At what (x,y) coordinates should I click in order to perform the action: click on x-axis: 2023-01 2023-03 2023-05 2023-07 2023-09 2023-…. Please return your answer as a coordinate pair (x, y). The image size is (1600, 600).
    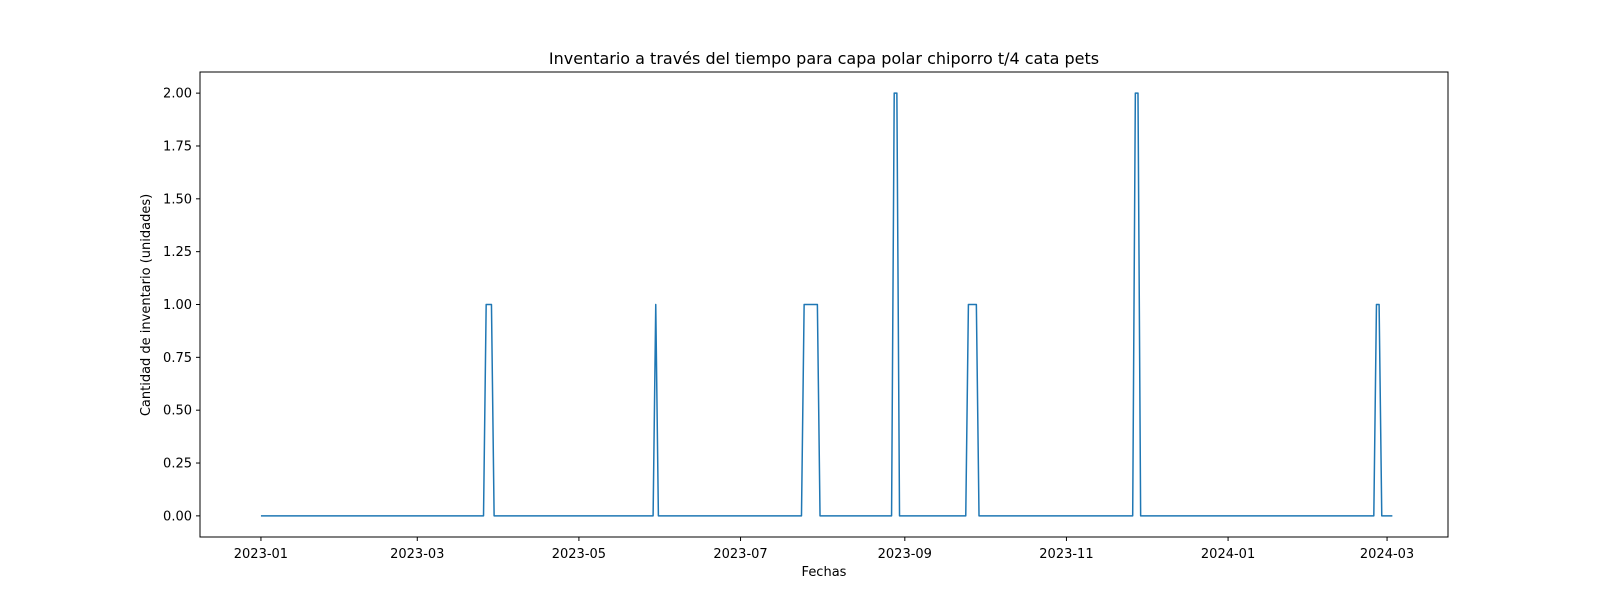
    Looking at the image, I should click on (824, 549).